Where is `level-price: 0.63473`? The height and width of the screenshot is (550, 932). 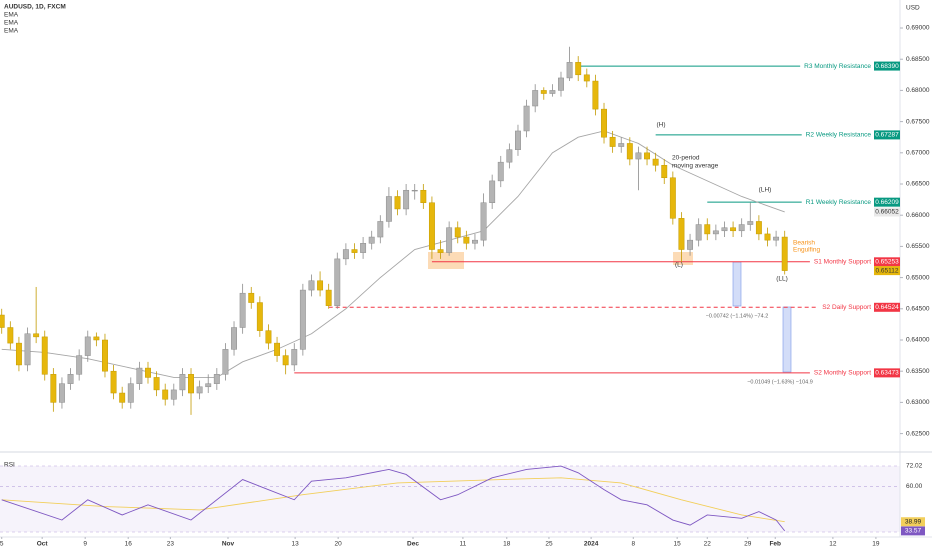
level-price: 0.63473 is located at coordinates (887, 373).